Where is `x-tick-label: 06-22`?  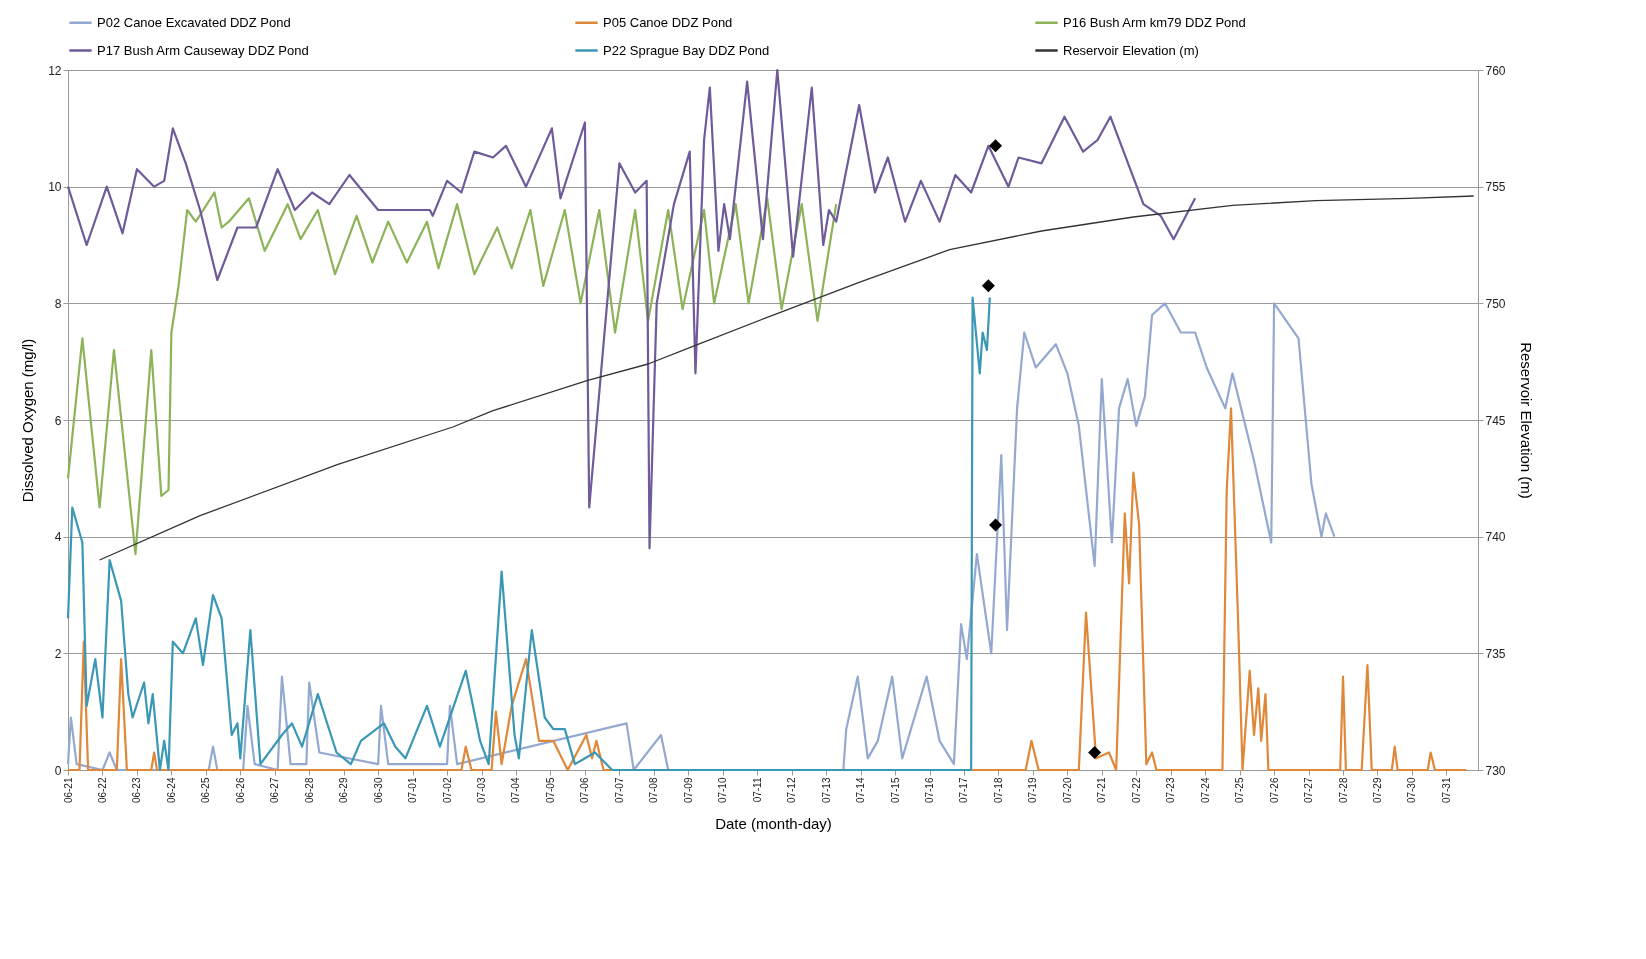
x-tick-label: 06-22 is located at coordinates (102, 790).